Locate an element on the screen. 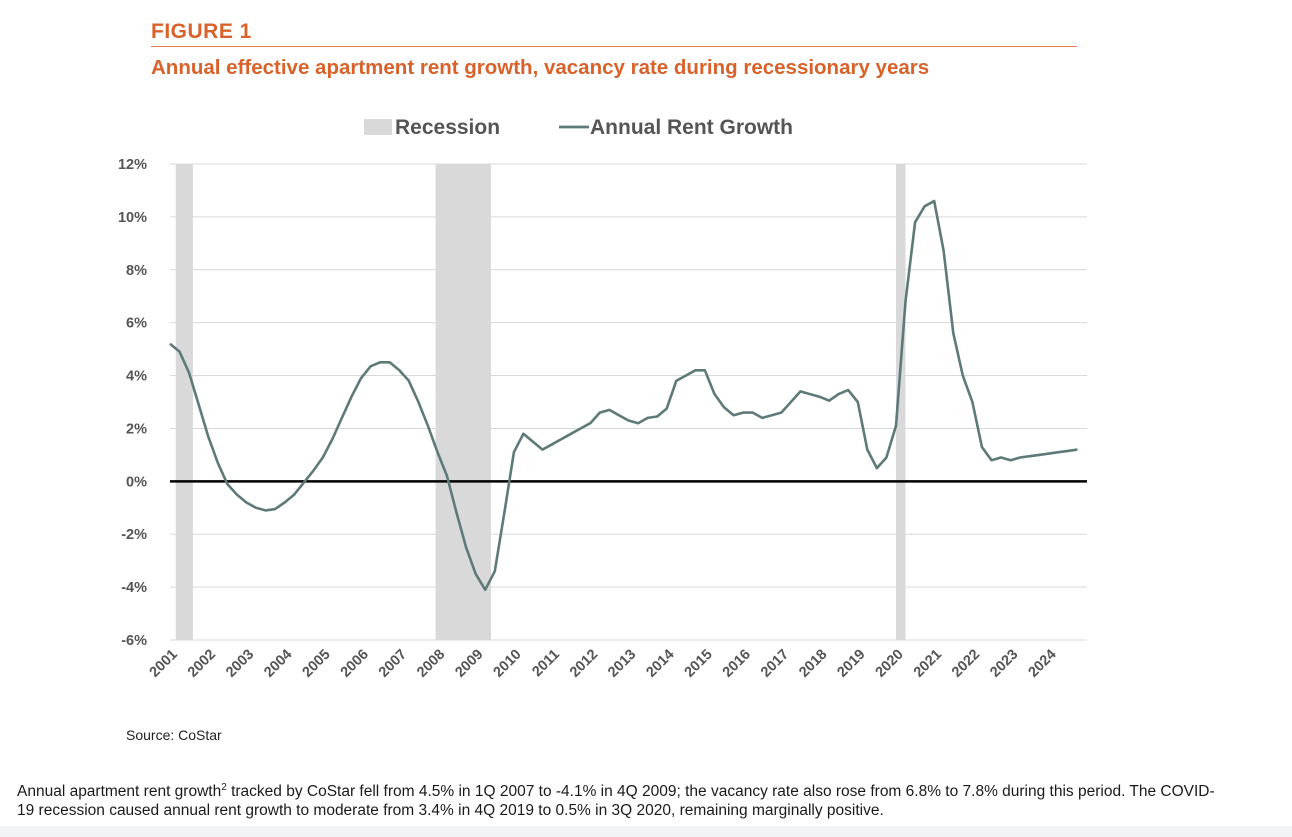 This screenshot has height=837, width=1292. title-divider is located at coordinates (614, 46).